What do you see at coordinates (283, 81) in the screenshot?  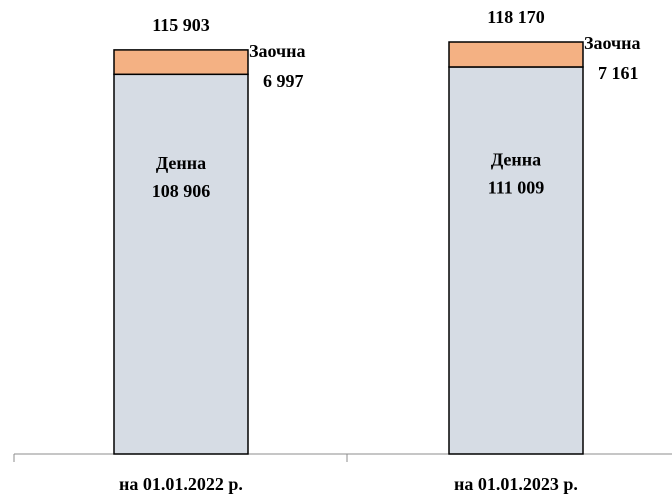 I see `data-label: 6 997` at bounding box center [283, 81].